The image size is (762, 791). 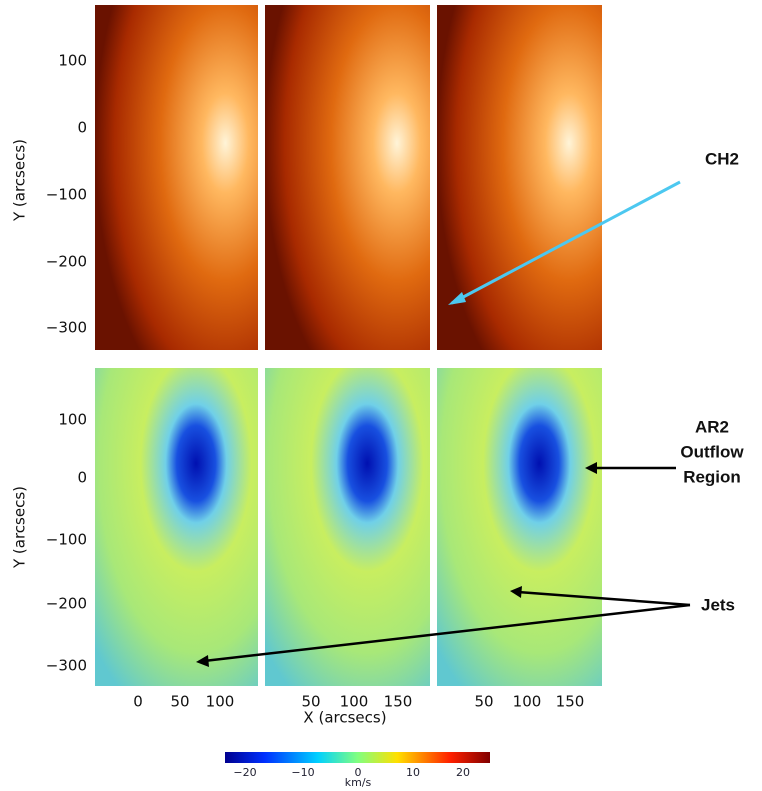 I want to click on colorbar-tick-label: 20, so click(x=463, y=772).